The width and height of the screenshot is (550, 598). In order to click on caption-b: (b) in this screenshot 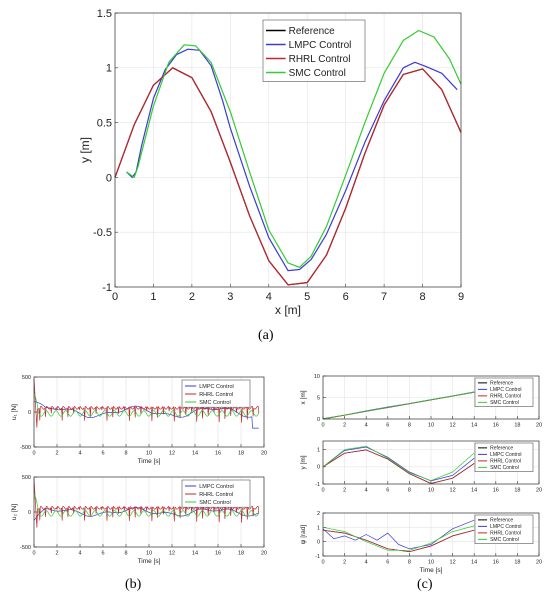, I will do `click(133, 584)`.